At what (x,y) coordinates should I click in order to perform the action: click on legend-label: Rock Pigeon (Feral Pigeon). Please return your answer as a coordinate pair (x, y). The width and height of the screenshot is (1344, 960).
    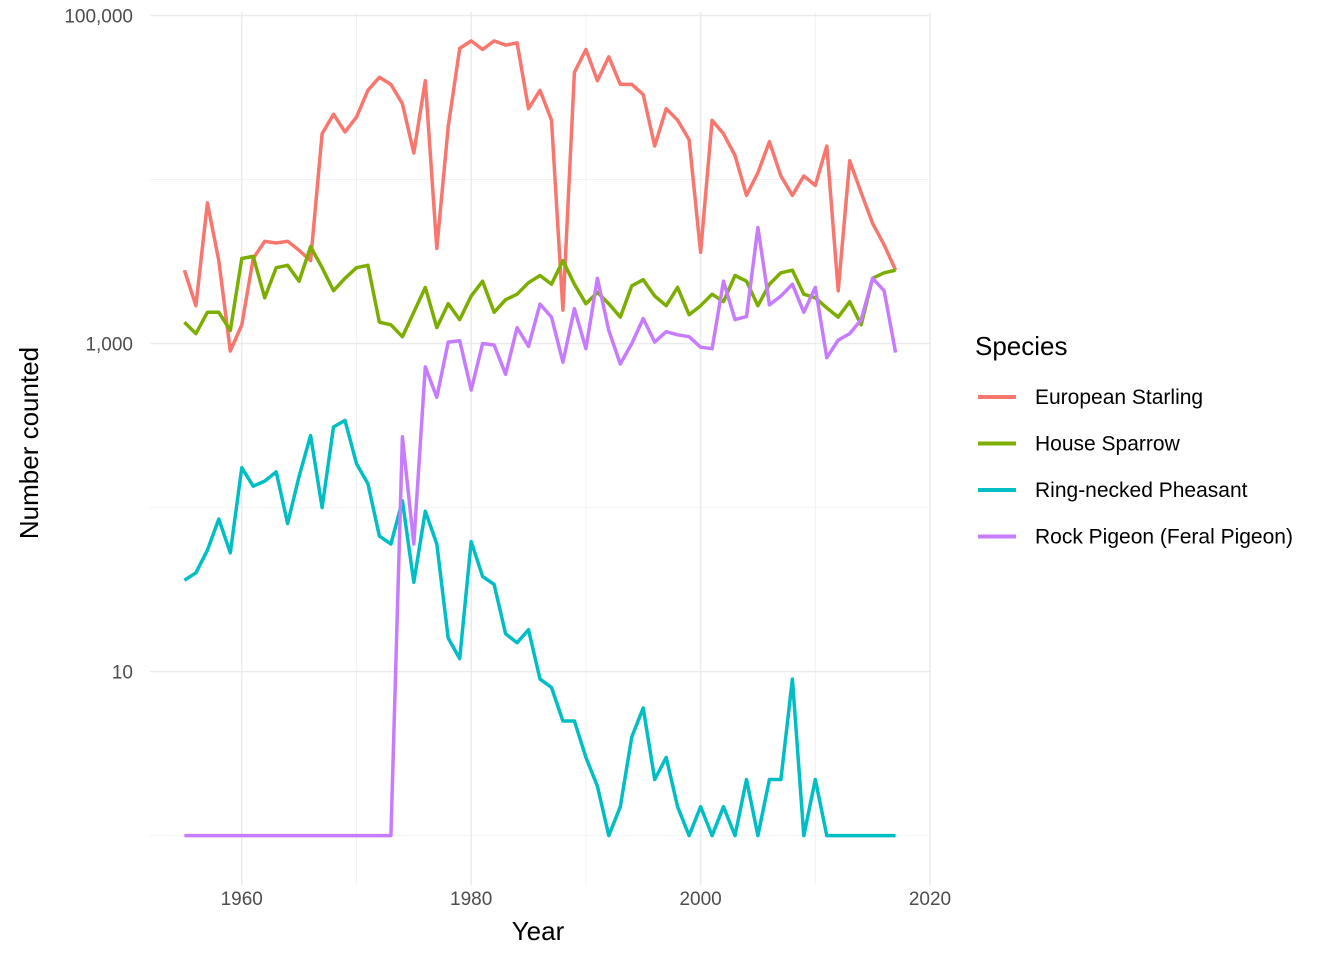
    Looking at the image, I should click on (1164, 537).